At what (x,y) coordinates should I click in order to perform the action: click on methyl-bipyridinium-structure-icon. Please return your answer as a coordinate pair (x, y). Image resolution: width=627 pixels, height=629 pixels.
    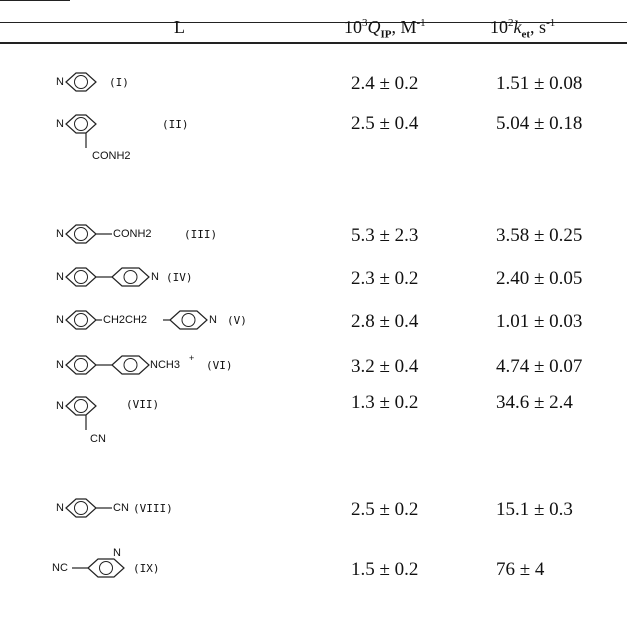
    Looking at the image, I should click on (107, 365).